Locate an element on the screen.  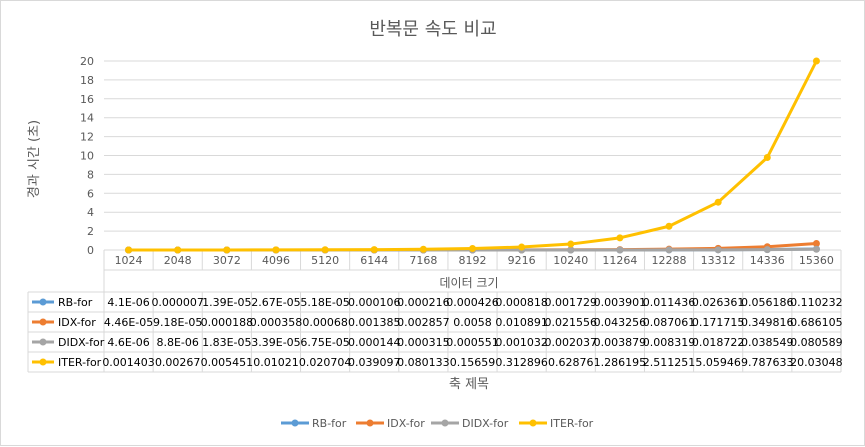
x-tick-label: 4096 is located at coordinates (276, 260).